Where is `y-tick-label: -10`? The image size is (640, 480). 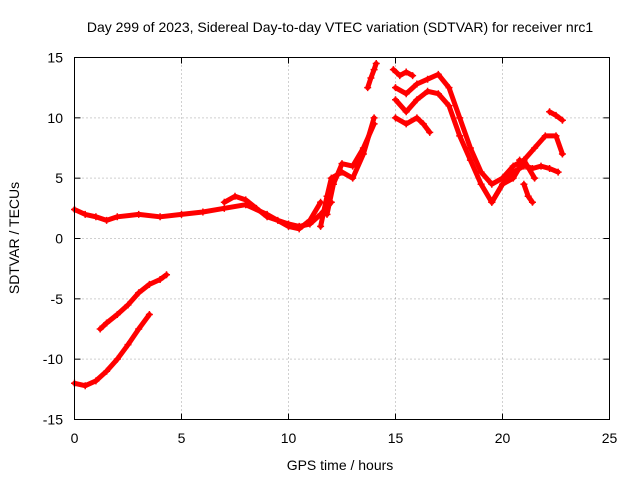
y-tick-label: -10 is located at coordinates (53, 359).